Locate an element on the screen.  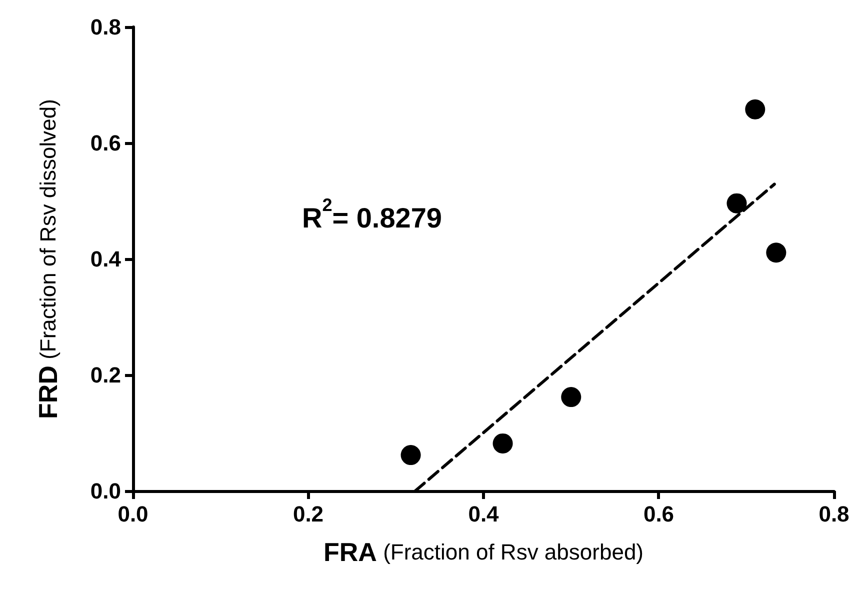
y-tick-label: 0.4 is located at coordinates (106, 259).